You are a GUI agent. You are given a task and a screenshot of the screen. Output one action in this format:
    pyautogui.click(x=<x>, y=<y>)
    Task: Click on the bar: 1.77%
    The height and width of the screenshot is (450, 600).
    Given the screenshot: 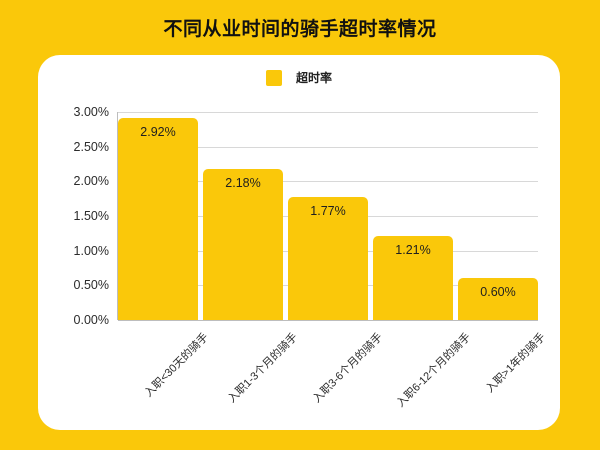 What is the action you would take?
    pyautogui.click(x=328, y=258)
    